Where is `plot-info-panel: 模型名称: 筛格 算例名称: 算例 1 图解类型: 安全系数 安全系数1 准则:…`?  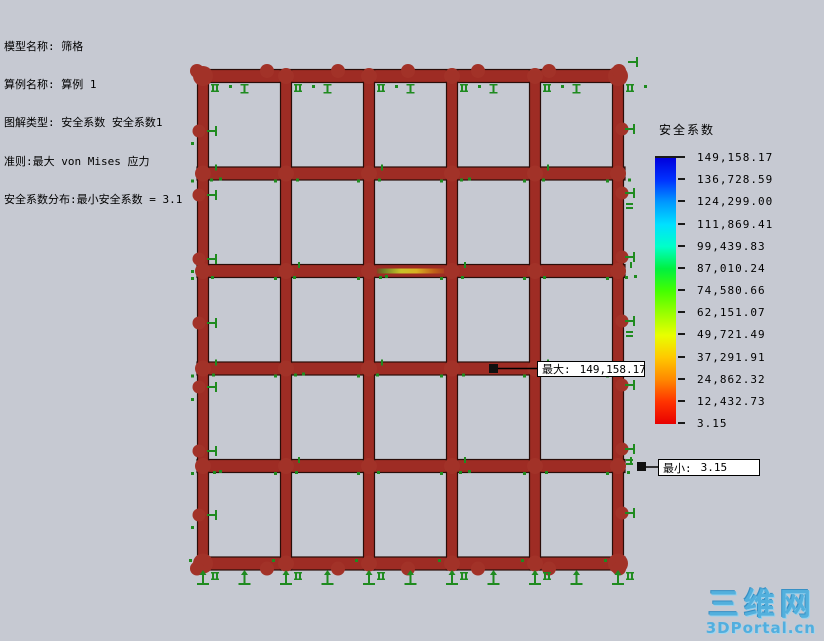 plot-info-panel: 模型名称: 筛格 算例名称: 算例 1 图解类型: 安全系数 安全系数1 准则:… is located at coordinates (93, 124).